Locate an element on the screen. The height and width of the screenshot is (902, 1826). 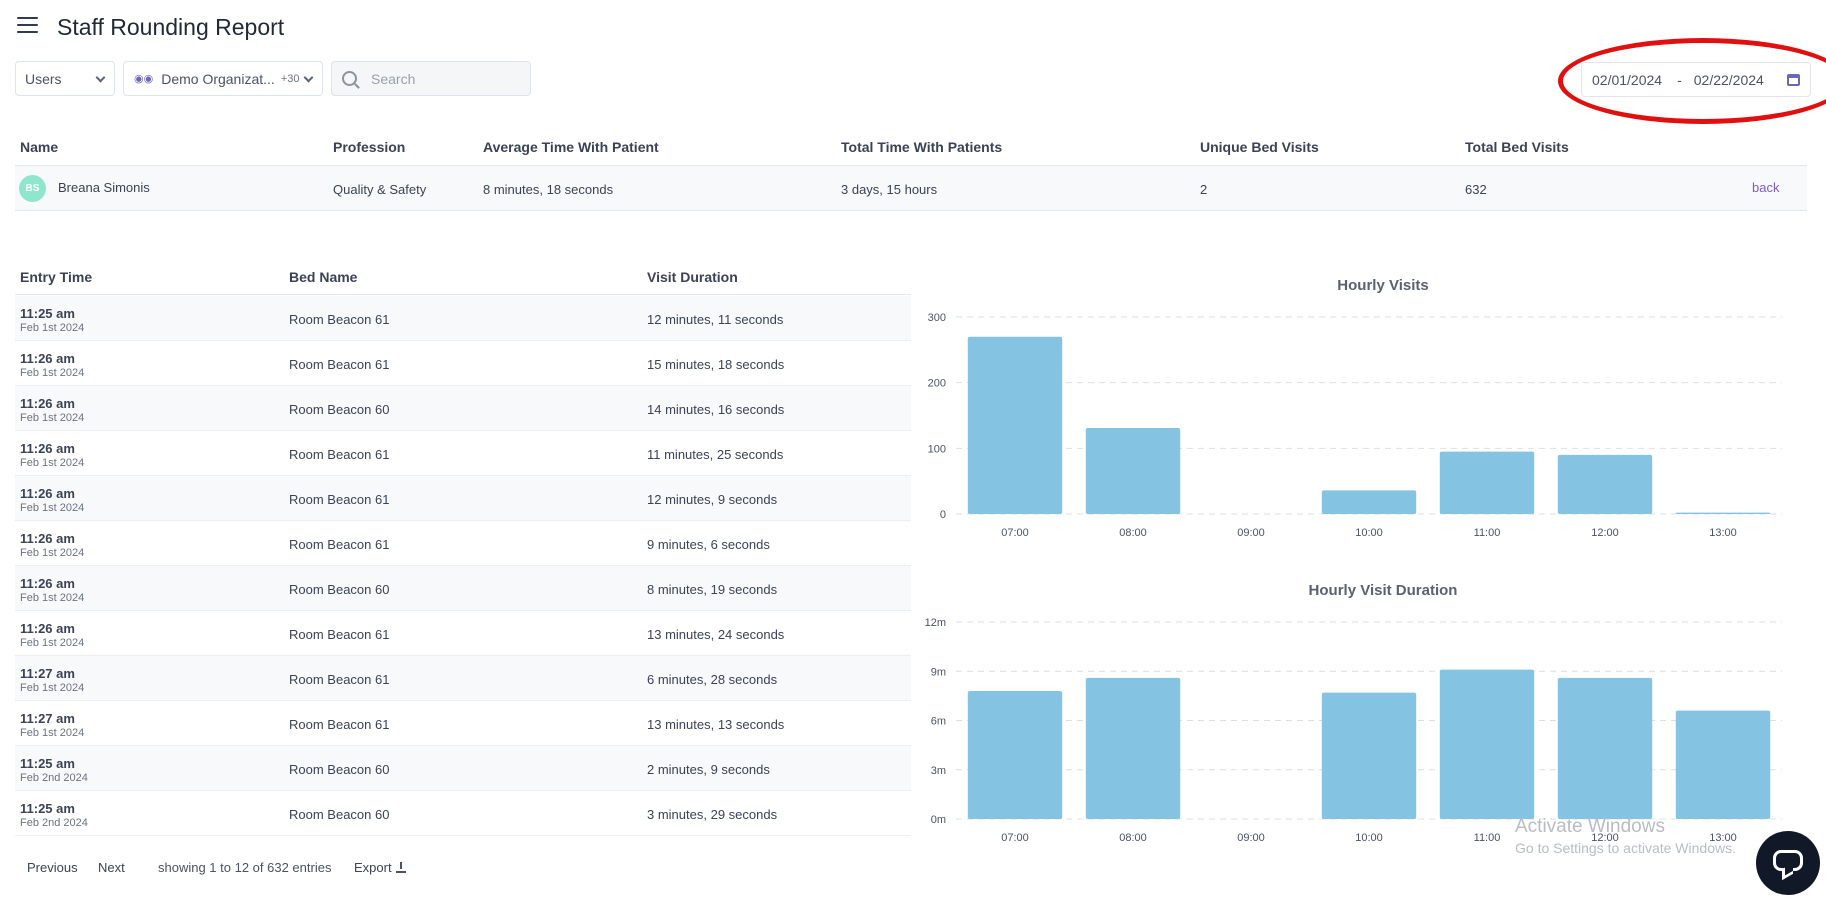
y-tick-label: 0 is located at coordinates (943, 515).